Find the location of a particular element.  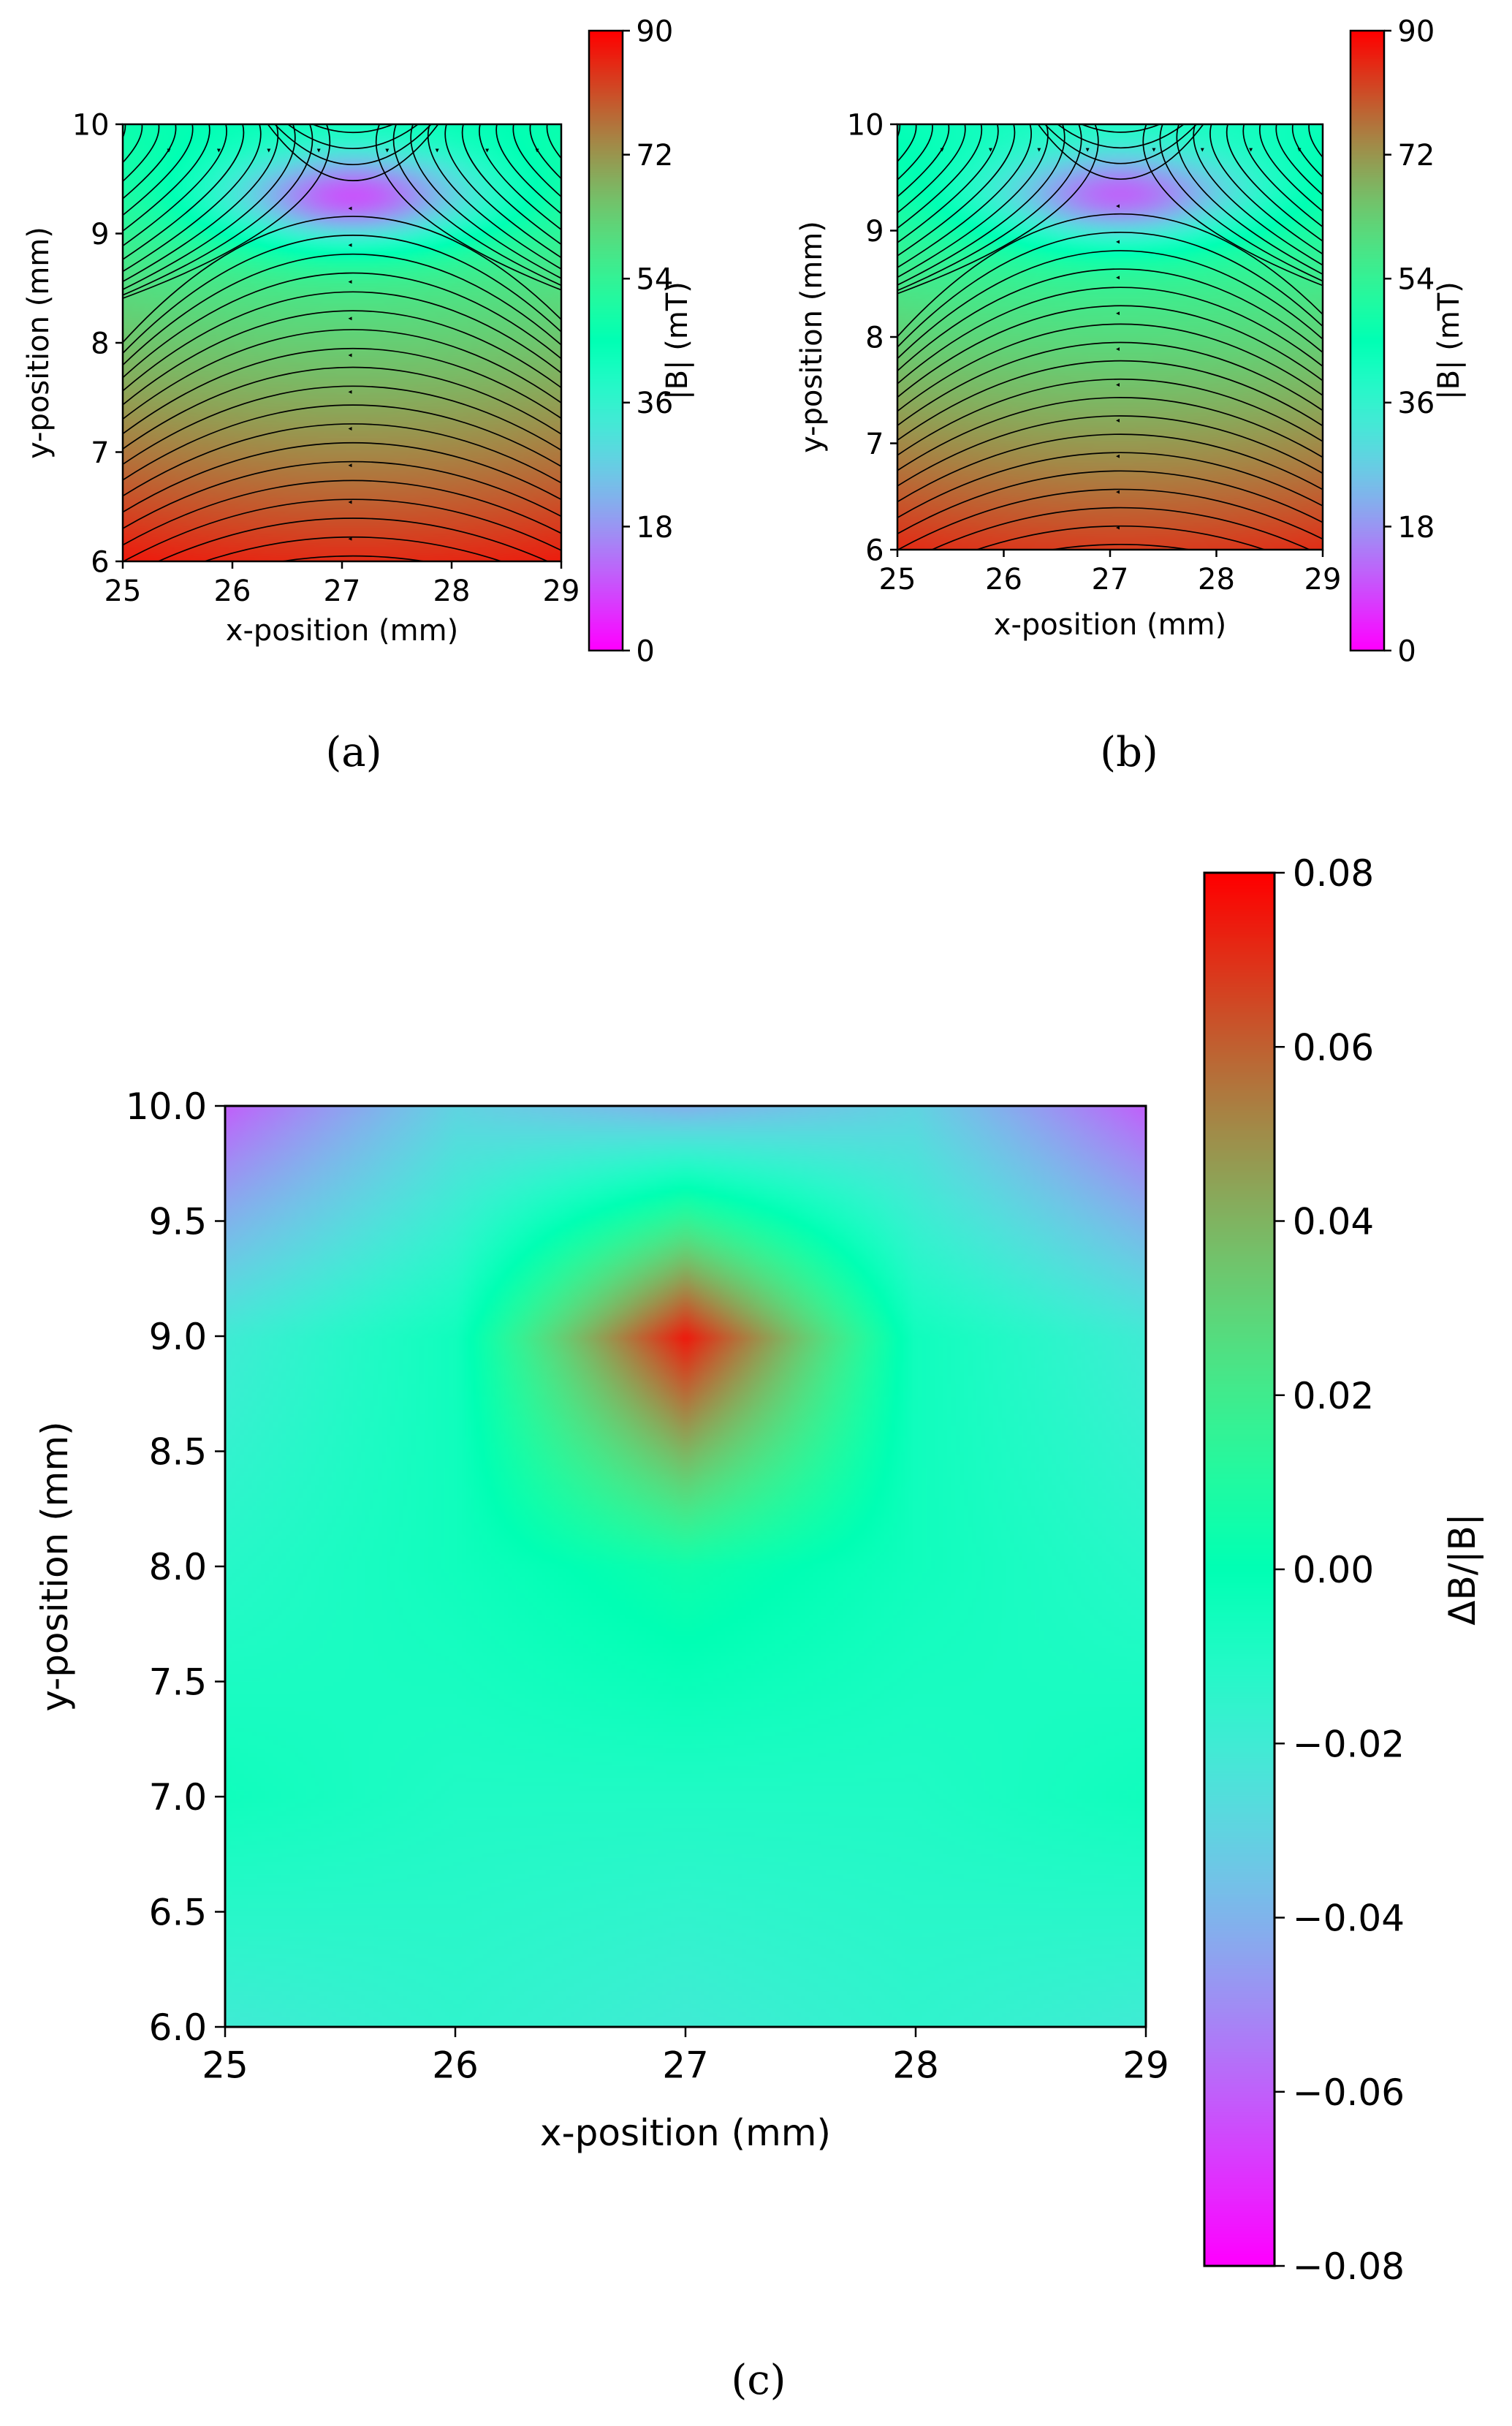

y-tick-label: 10 is located at coordinates (865, 125).